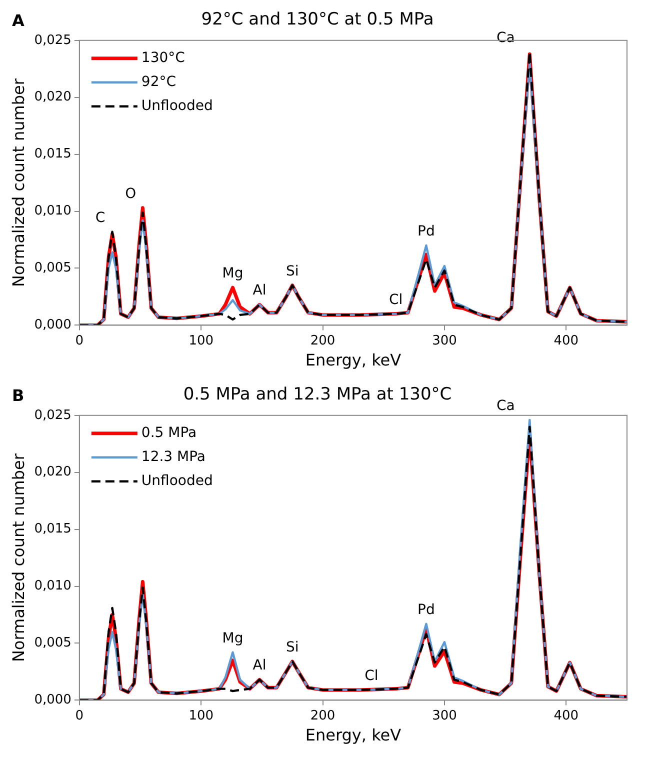  What do you see at coordinates (169, 433) in the screenshot?
I see `legend-label: 0.5 MPa` at bounding box center [169, 433].